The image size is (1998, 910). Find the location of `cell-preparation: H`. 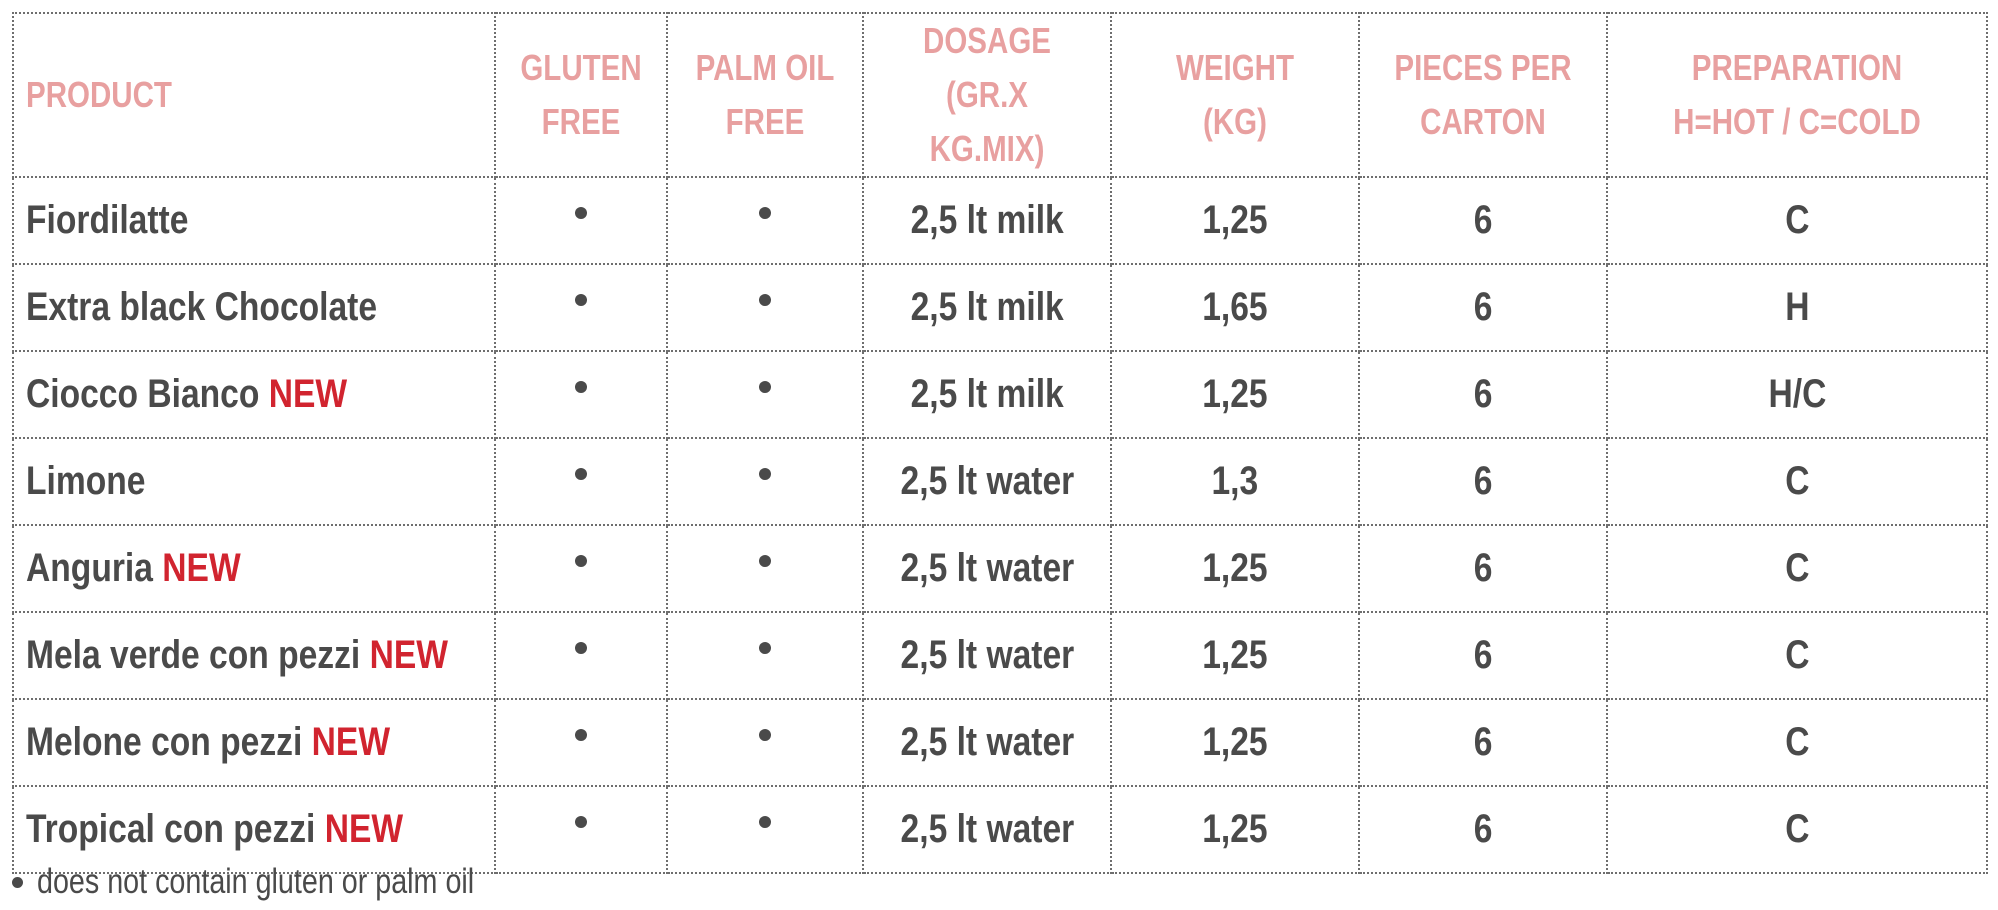

cell-preparation: H is located at coordinates (1797, 307).